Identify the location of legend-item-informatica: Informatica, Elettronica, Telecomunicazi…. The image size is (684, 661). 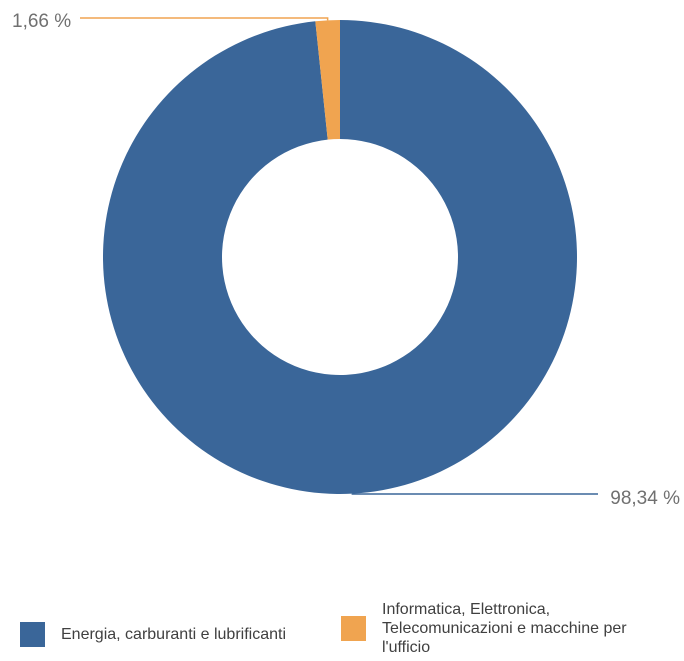
(508, 628).